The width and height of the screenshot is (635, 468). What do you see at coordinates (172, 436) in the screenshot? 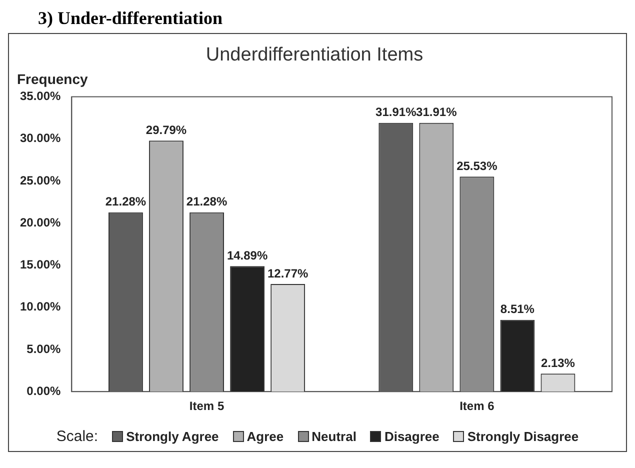
I see `legend-label: Strongly Agree` at bounding box center [172, 436].